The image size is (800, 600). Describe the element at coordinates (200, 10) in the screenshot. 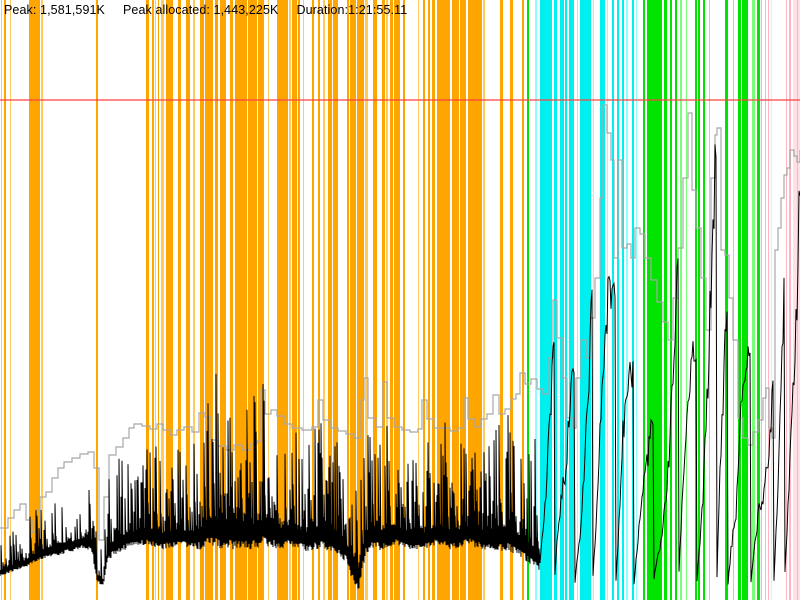

I see `peak-allocated-stat: Peak allocated: 1,443,225K` at that location.